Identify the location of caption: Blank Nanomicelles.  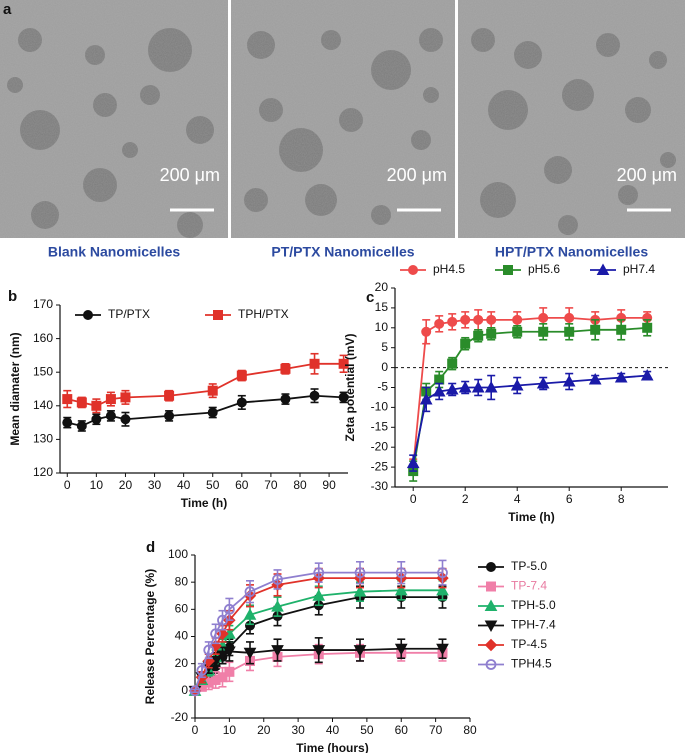
(114, 252).